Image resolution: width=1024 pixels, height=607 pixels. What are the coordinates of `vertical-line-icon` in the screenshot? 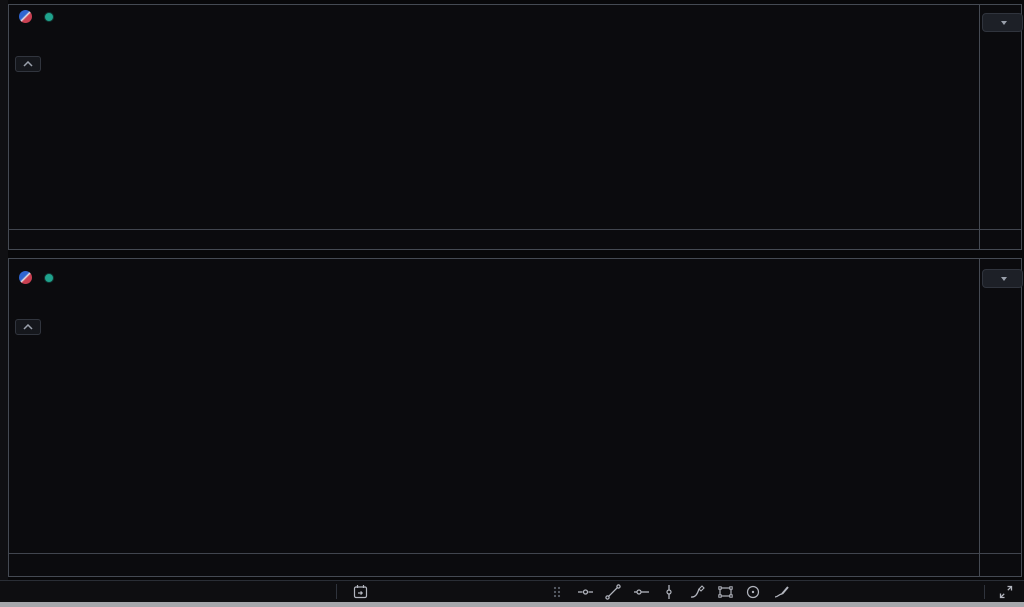 It's located at (669, 591).